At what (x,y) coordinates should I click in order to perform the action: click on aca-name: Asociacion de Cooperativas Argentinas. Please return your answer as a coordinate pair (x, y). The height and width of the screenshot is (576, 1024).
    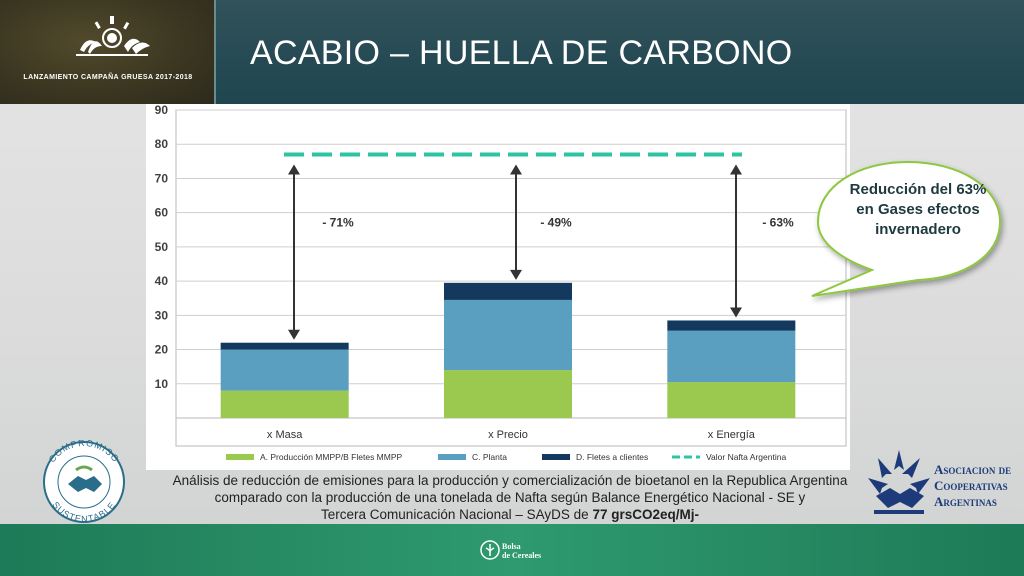
    Looking at the image, I should click on (974, 486).